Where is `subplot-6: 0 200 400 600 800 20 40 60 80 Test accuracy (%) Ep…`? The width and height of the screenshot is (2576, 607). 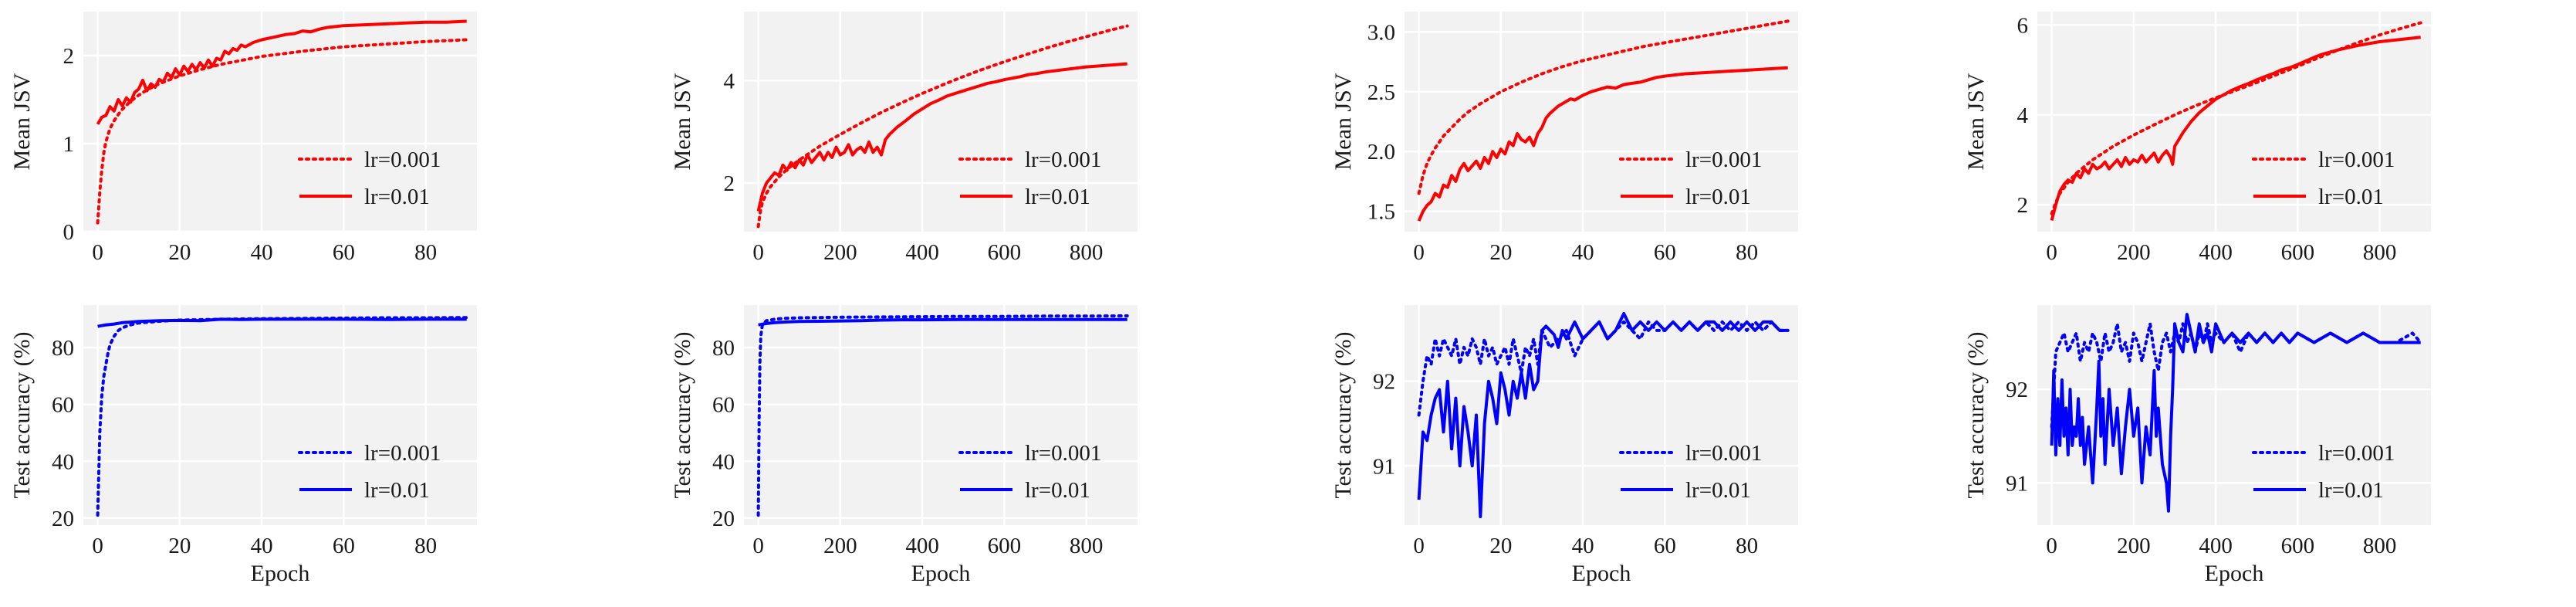
subplot-6: 0 200 400 600 800 20 40 60 80 Test accuracy (%) Ep… is located at coordinates (904, 446).